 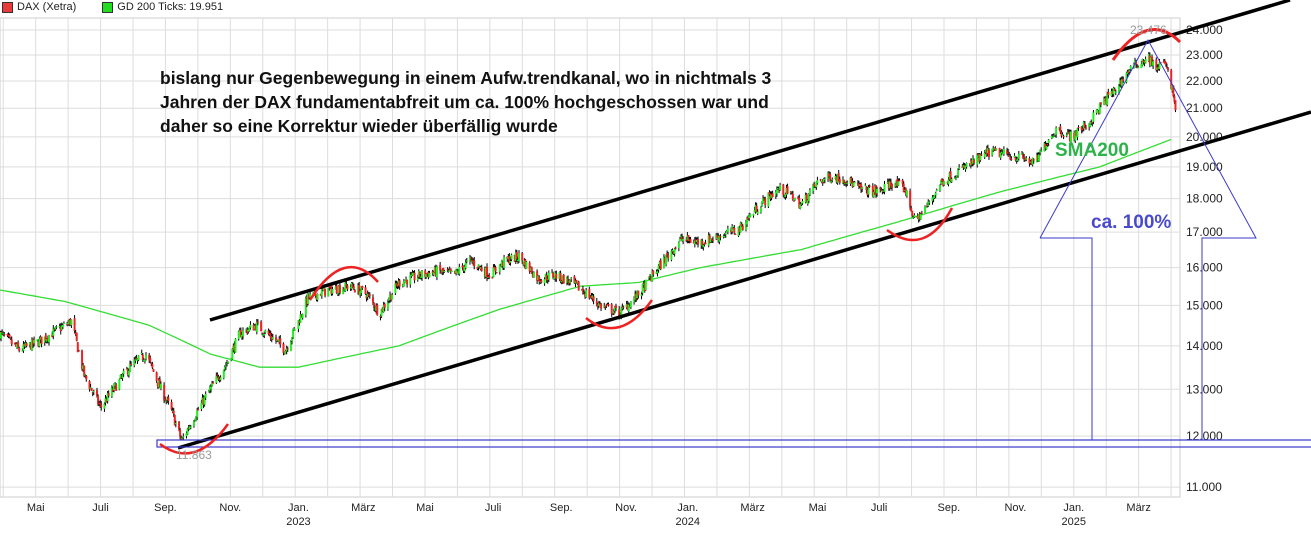 What do you see at coordinates (162, 7) in the screenshot?
I see `legend-item-gd200: GD 200 Ticks: 19.951` at bounding box center [162, 7].